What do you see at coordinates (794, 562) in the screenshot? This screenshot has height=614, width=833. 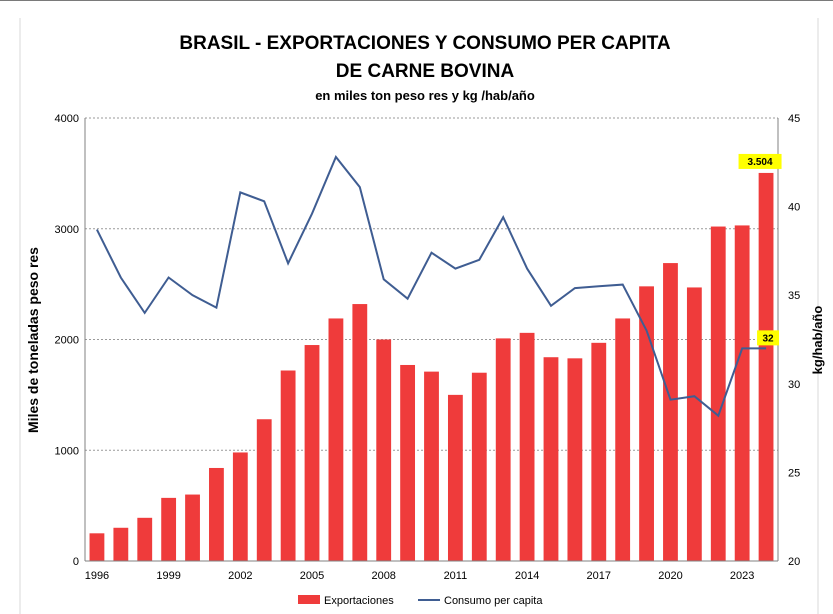 I see `y-tick-label-right: 20` at bounding box center [794, 562].